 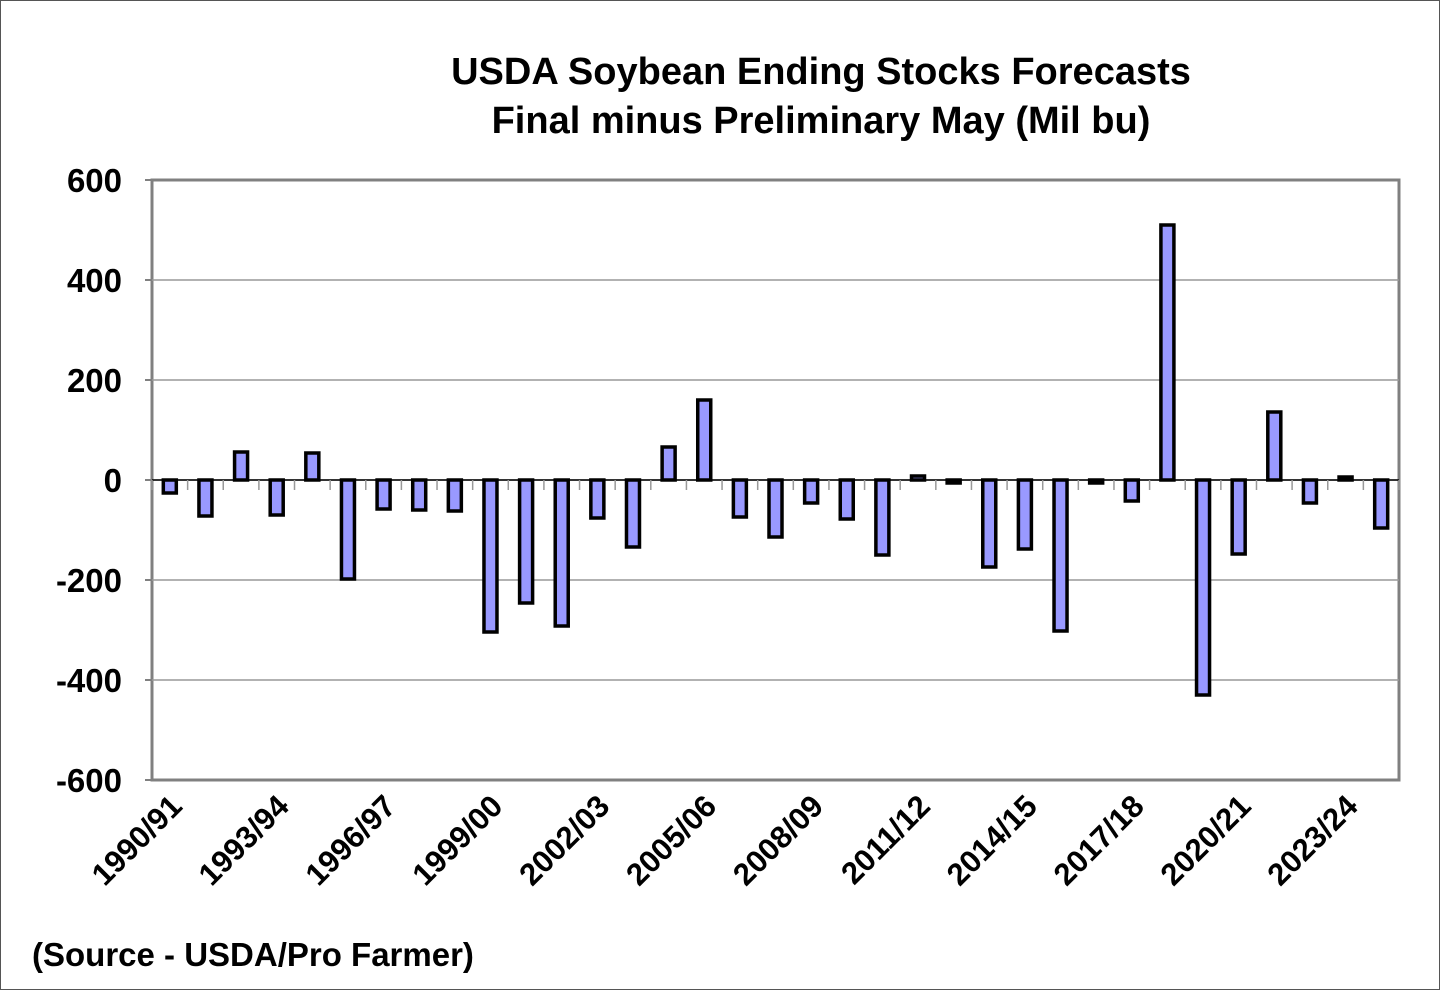 I want to click on bar-2001/02, so click(x=561, y=553).